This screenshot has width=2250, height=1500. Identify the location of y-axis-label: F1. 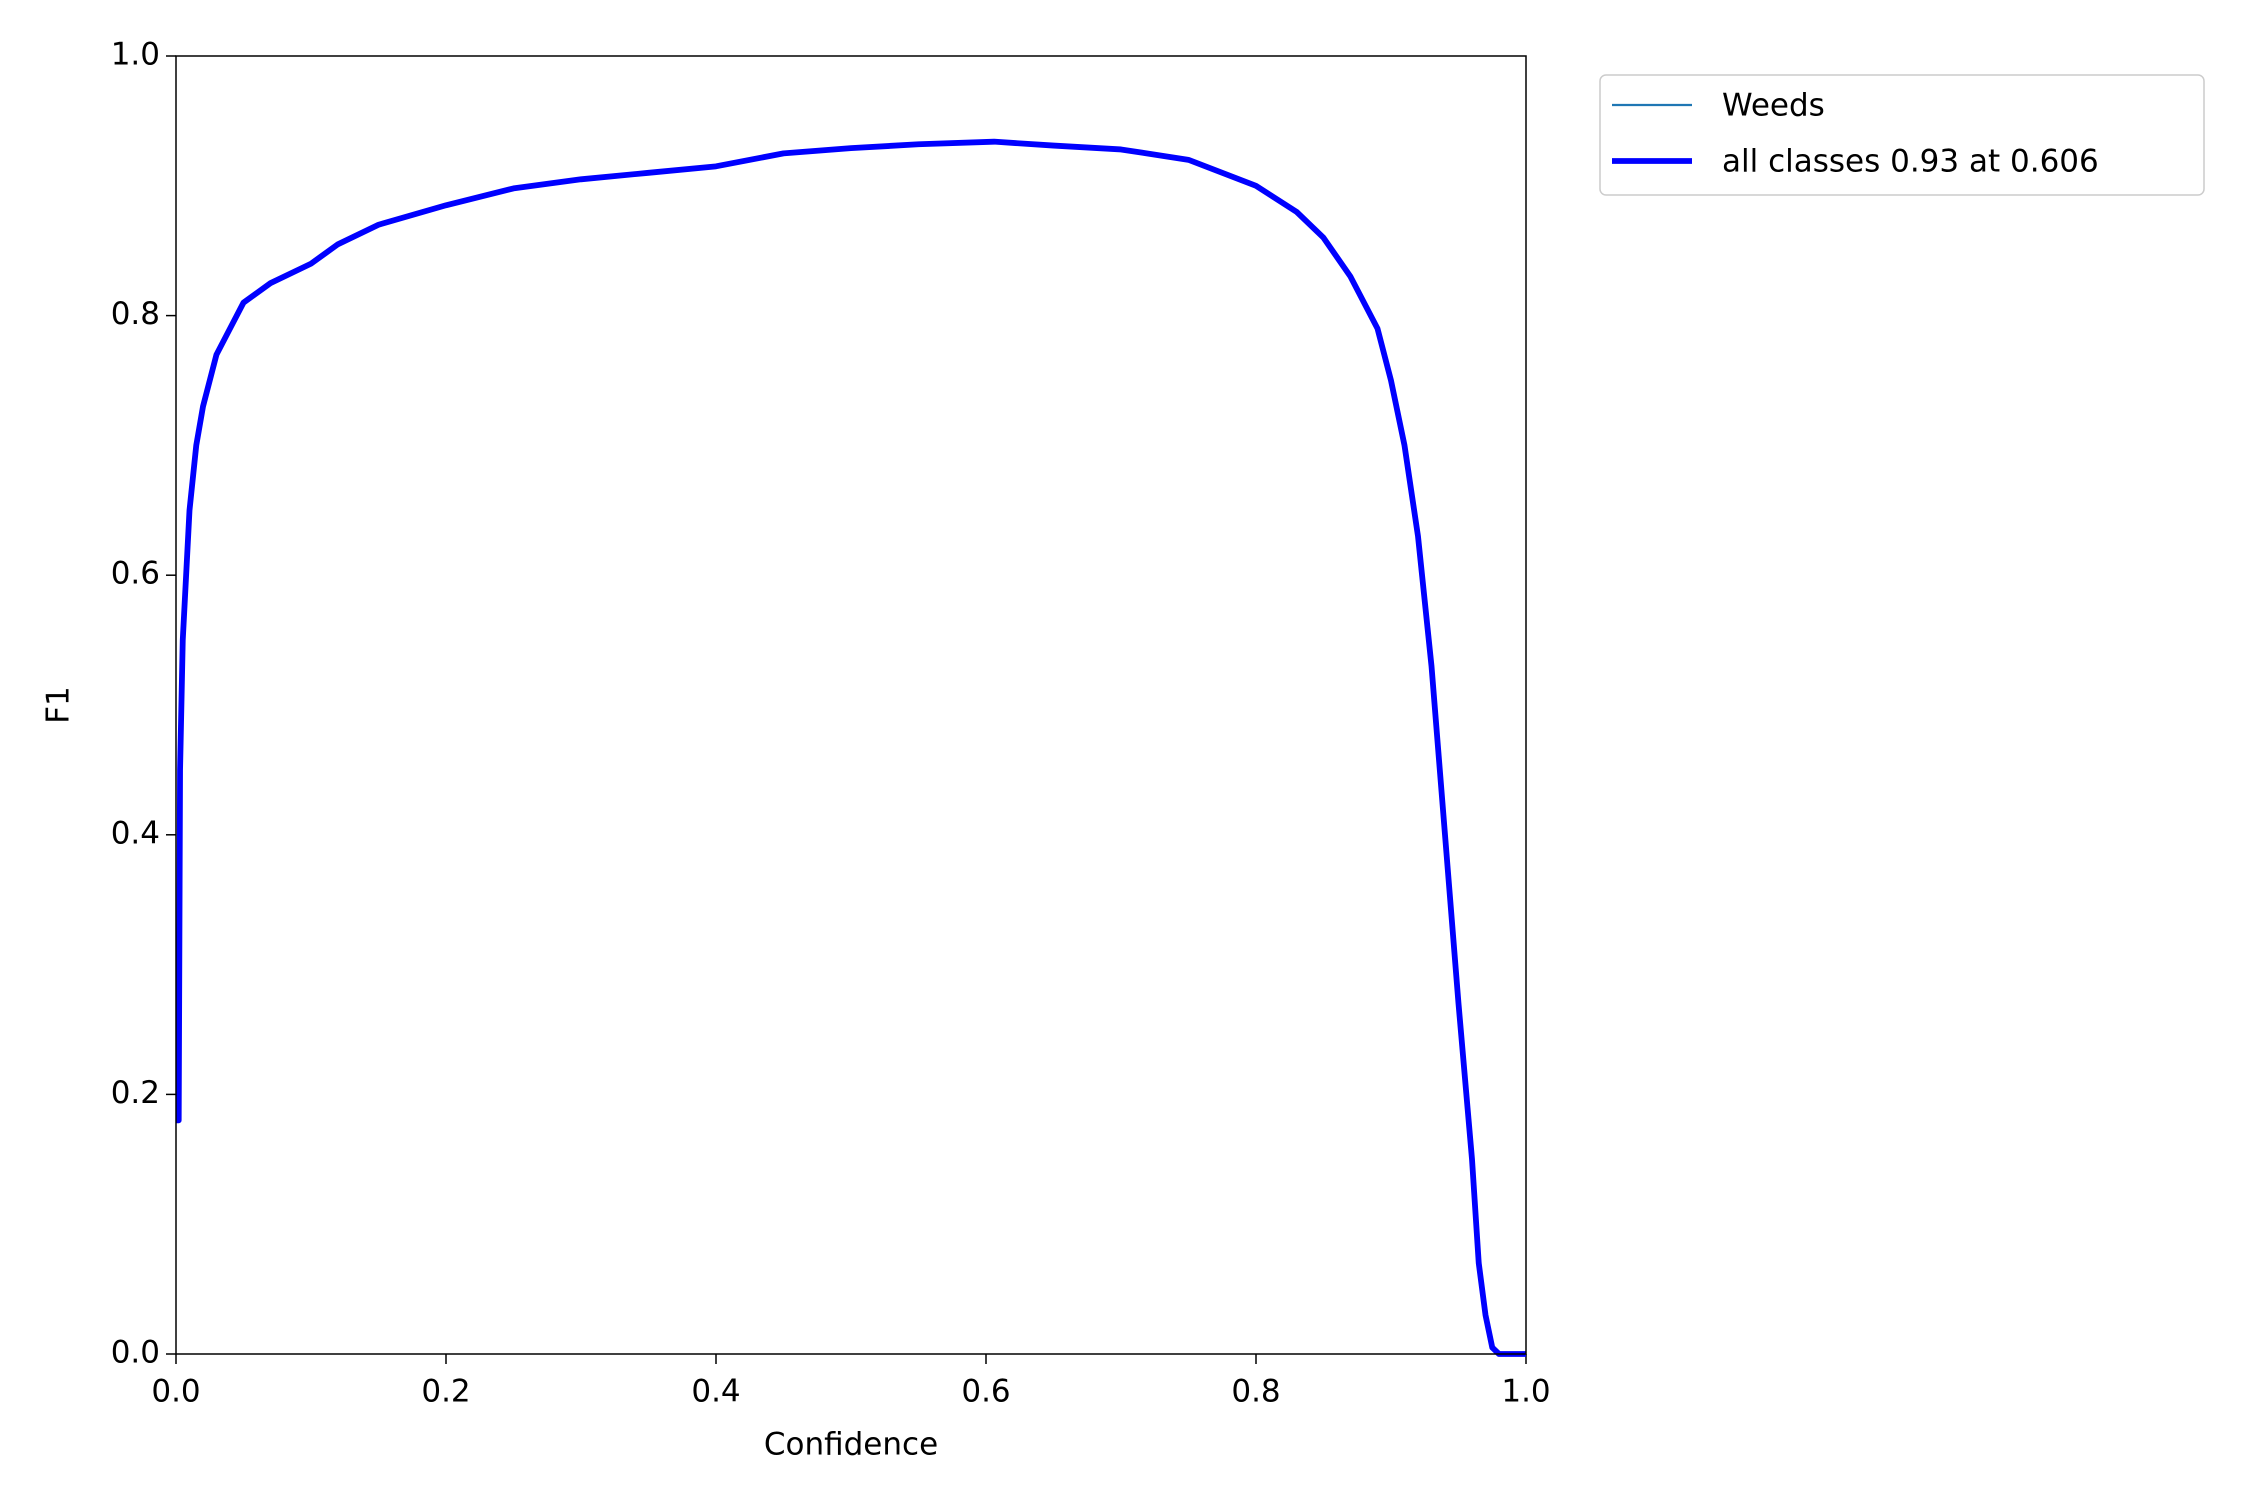
(59, 705).